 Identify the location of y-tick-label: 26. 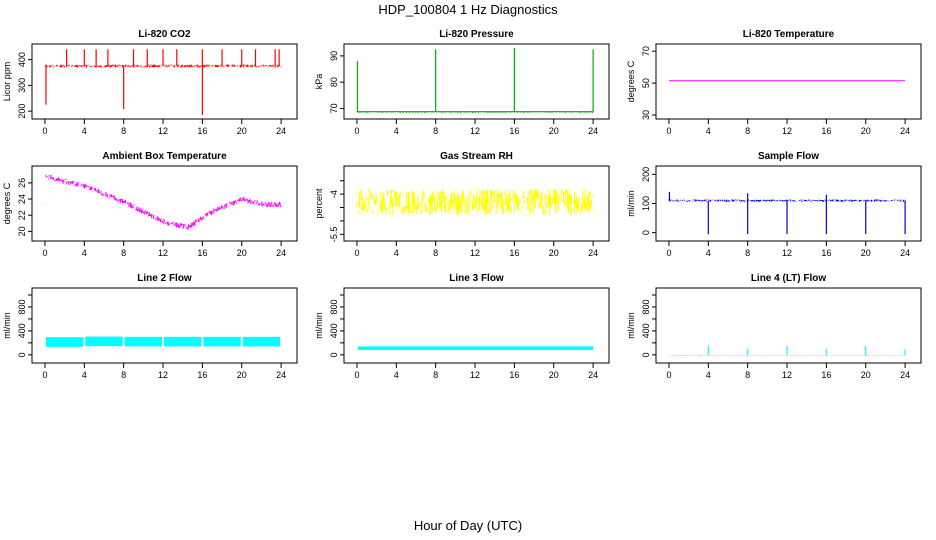
(22, 183).